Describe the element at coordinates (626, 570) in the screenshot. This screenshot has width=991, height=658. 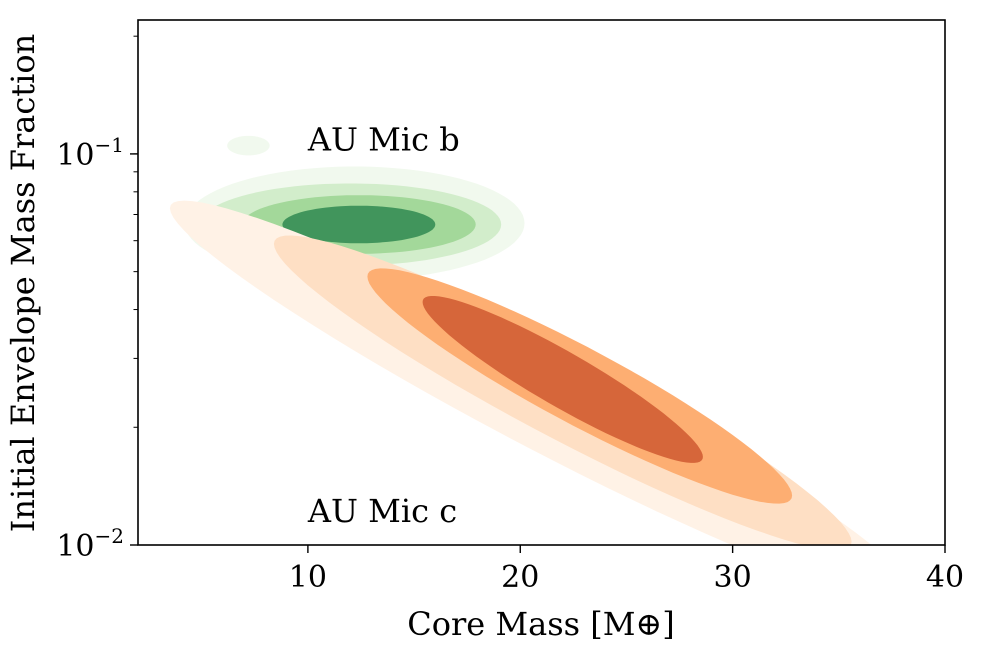
I see `x-axis: 10 20 30 40` at that location.